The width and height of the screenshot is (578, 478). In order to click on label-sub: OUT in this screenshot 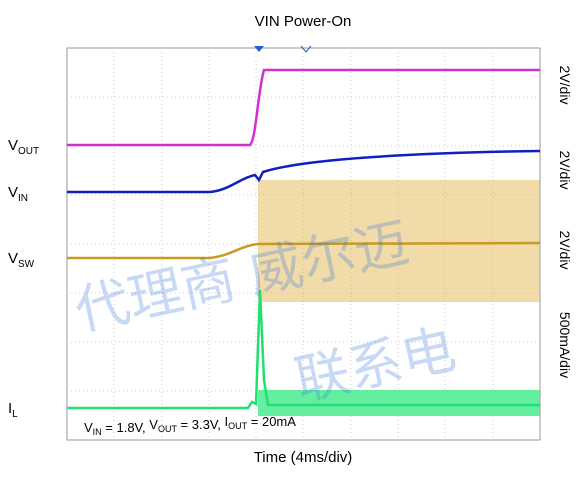, I will do `click(28, 151)`.